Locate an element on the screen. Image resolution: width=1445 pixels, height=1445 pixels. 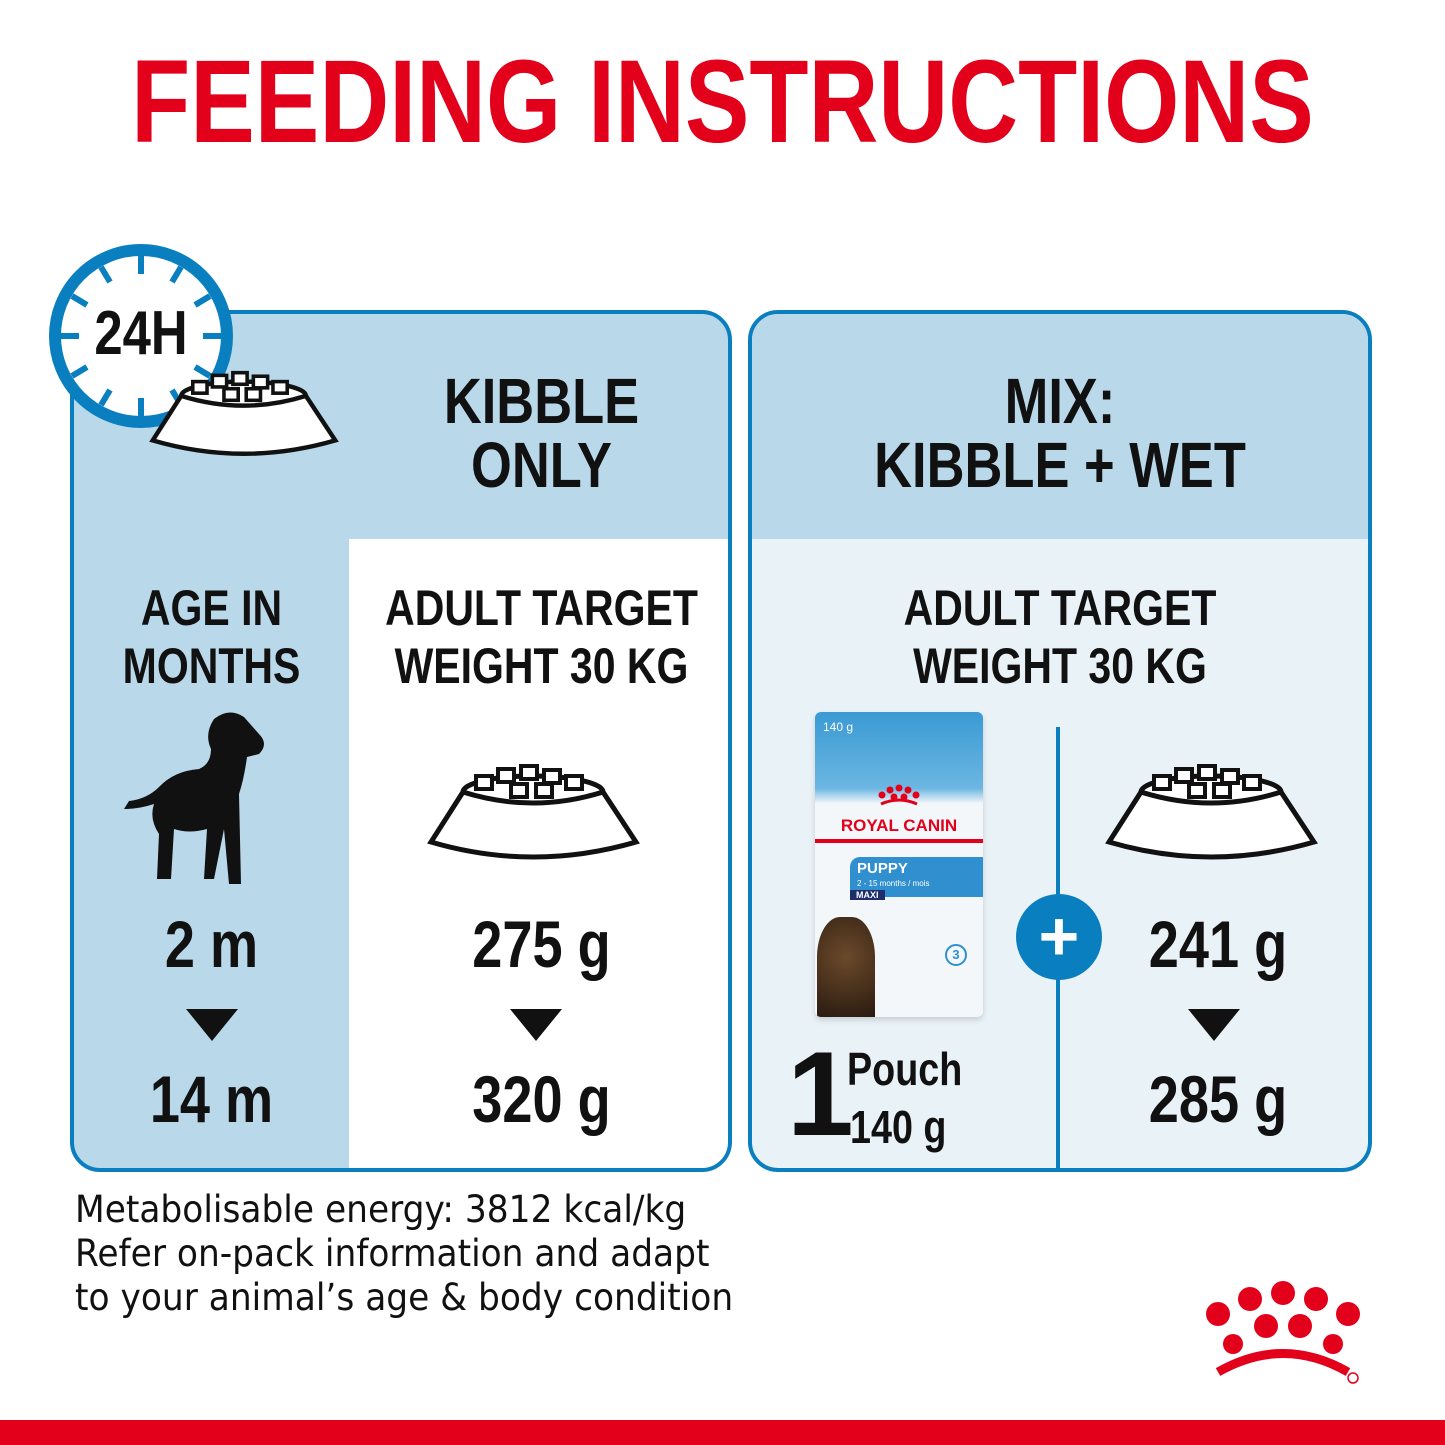
mix-header-band is located at coordinates (1060, 426).